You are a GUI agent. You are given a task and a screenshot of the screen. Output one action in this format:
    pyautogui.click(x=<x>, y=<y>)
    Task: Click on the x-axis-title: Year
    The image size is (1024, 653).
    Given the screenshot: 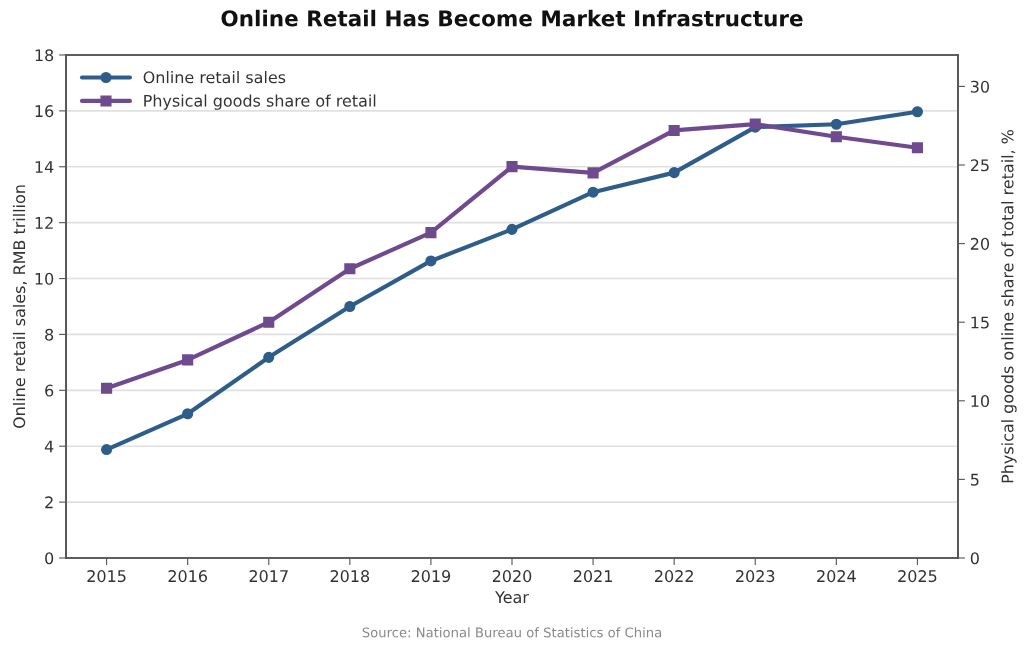 What is the action you would take?
    pyautogui.click(x=512, y=597)
    